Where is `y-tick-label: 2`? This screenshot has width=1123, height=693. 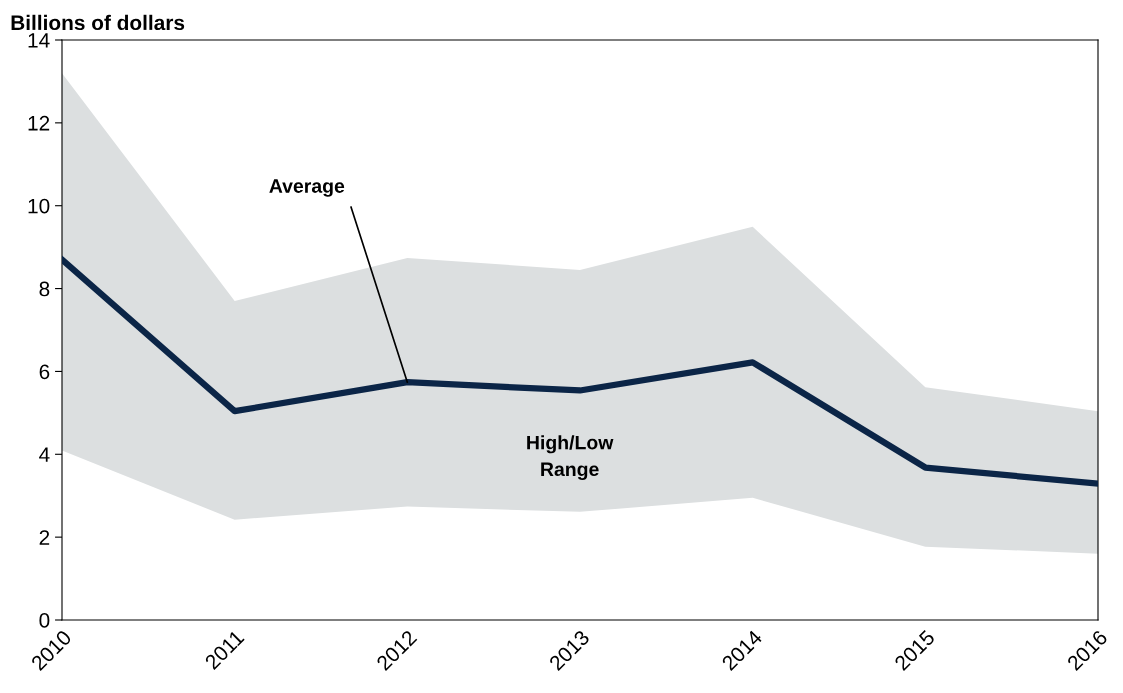
y-tick-label: 2 is located at coordinates (44, 537).